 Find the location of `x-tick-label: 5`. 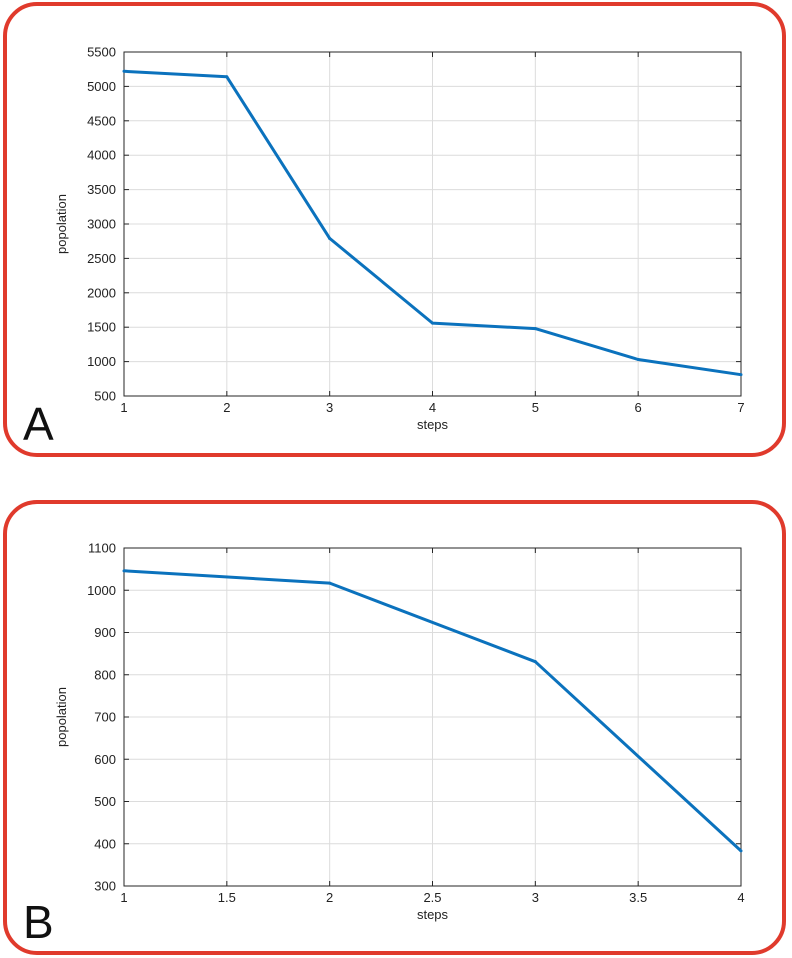

x-tick-label: 5 is located at coordinates (535, 407).